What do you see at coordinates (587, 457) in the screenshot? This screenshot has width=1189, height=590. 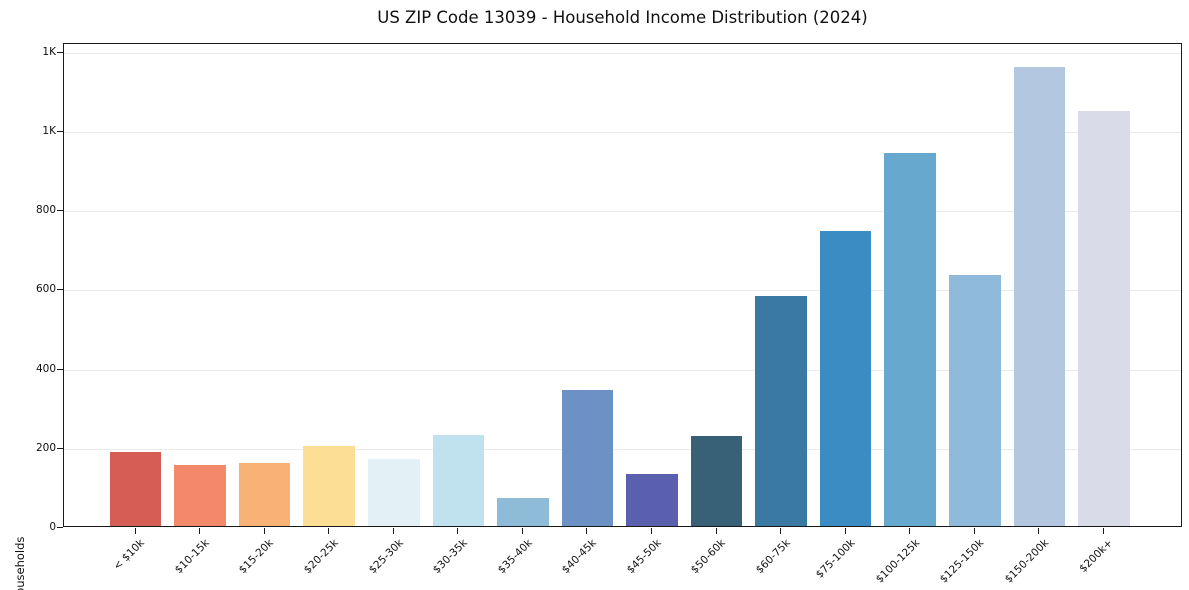 I see `bar-$40-45k` at bounding box center [587, 457].